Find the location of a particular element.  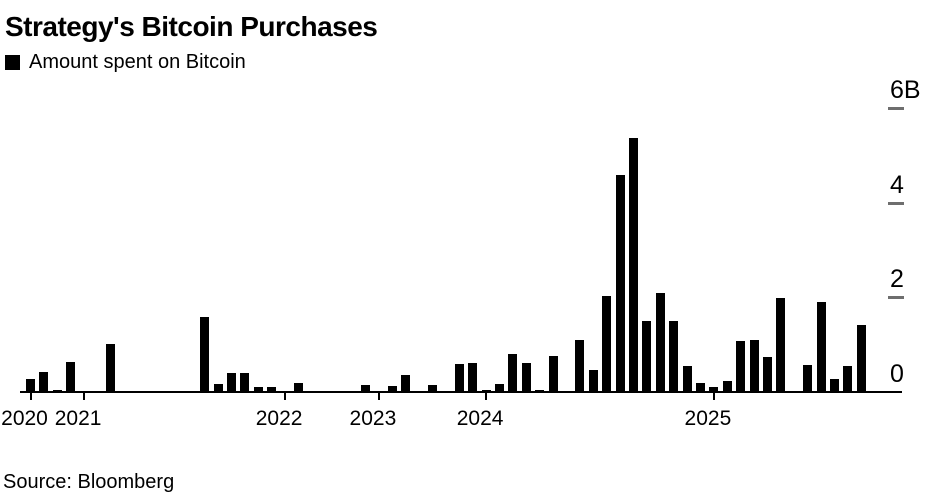

y-tick-label: 4 is located at coordinates (897, 184).